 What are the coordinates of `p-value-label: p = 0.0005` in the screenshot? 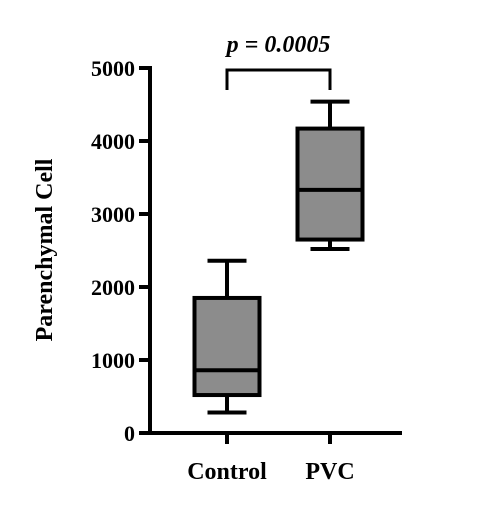 It's located at (278, 45).